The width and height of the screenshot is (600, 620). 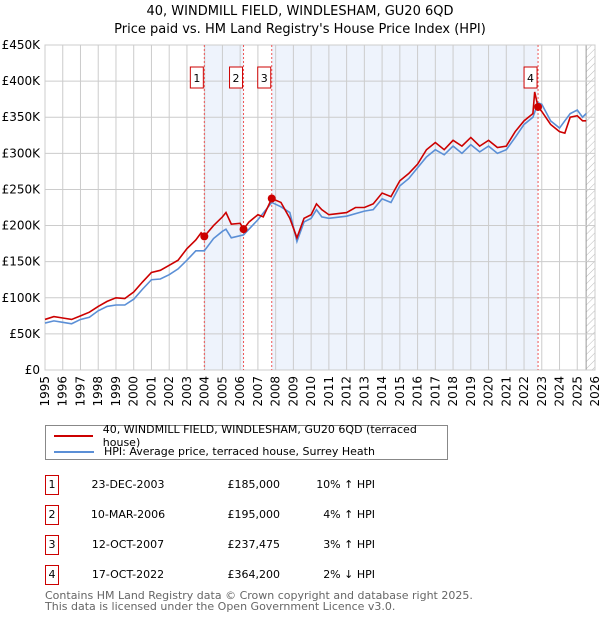 What do you see at coordinates (506, 391) in the screenshot?
I see `x-tick-label: 2021` at bounding box center [506, 391].